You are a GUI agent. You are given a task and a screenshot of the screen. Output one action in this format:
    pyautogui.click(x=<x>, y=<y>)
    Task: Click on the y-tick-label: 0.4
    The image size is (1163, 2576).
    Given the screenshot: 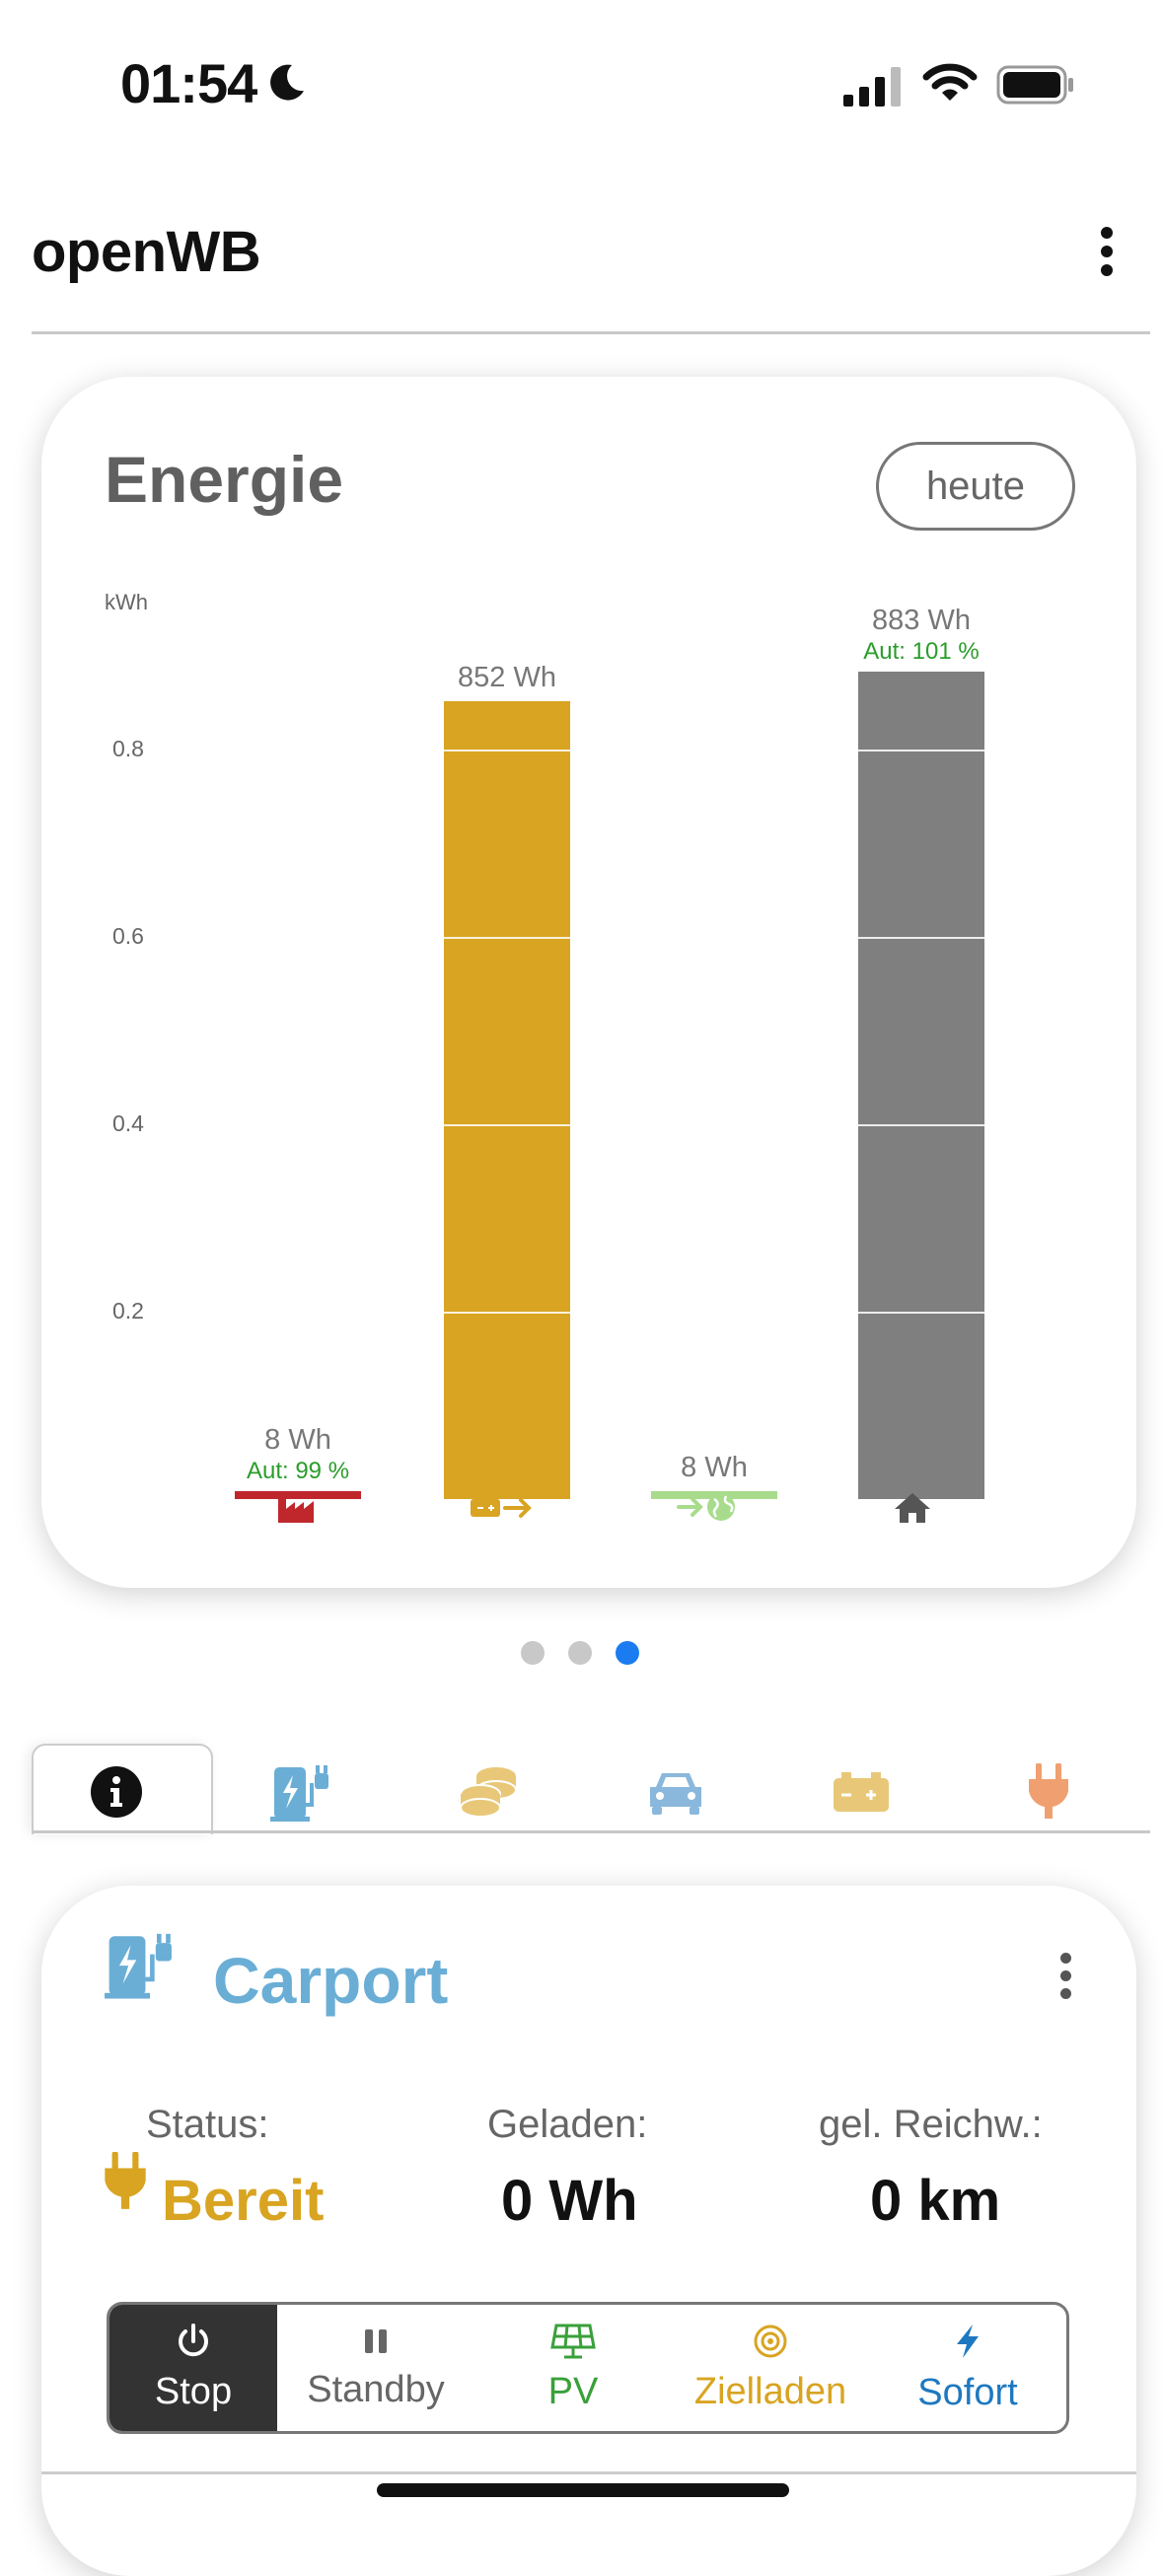 What is the action you would take?
    pyautogui.click(x=128, y=1123)
    